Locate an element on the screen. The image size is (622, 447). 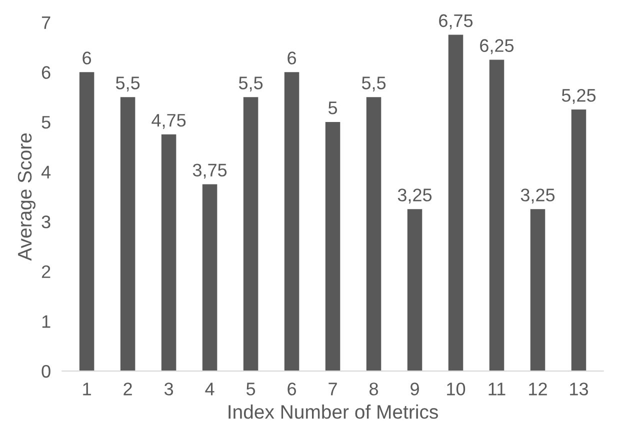
x-axis-title: Index Number of Metrics is located at coordinates (333, 411).